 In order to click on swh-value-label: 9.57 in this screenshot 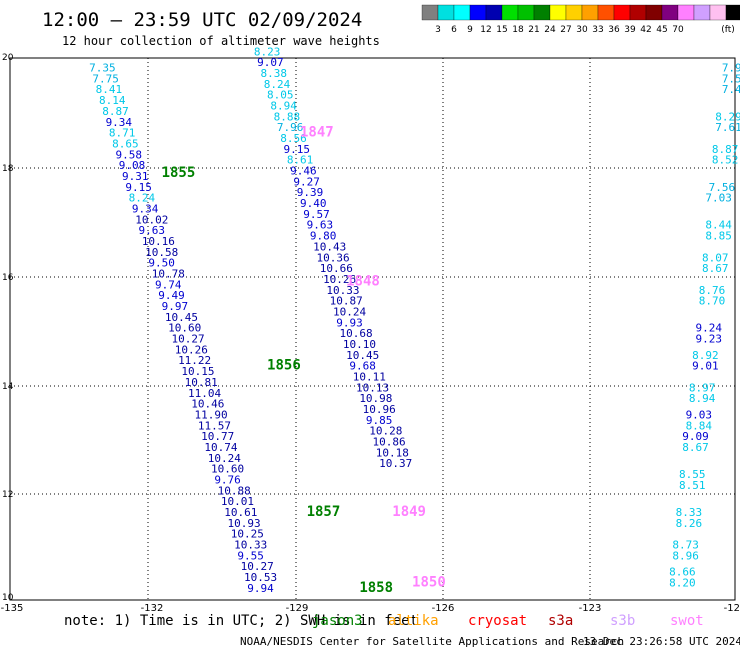, I will do `click(316, 214)`.